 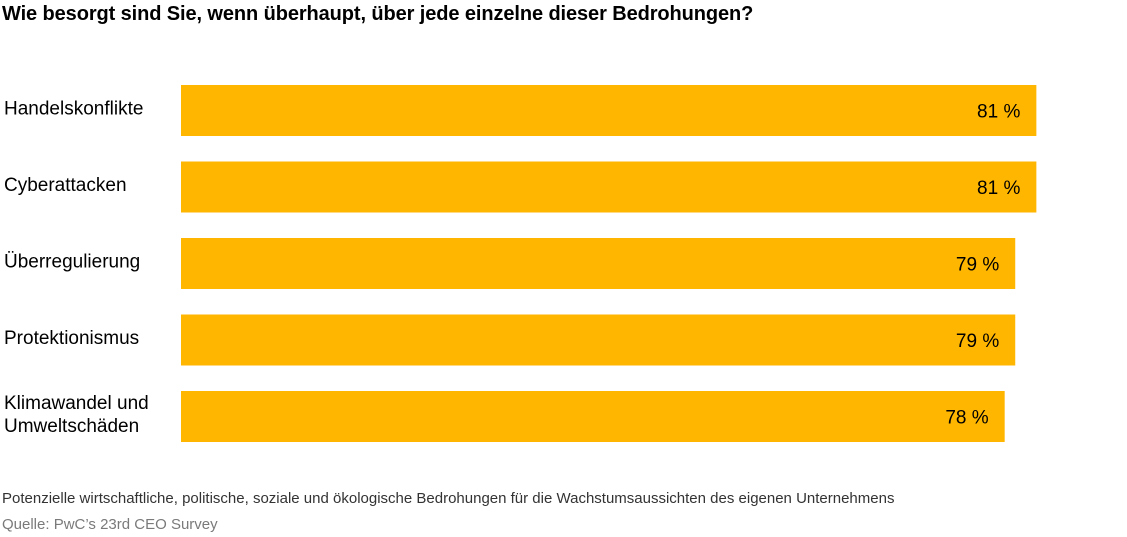 I want to click on category-label-line: Klimawandel und, so click(x=76, y=403).